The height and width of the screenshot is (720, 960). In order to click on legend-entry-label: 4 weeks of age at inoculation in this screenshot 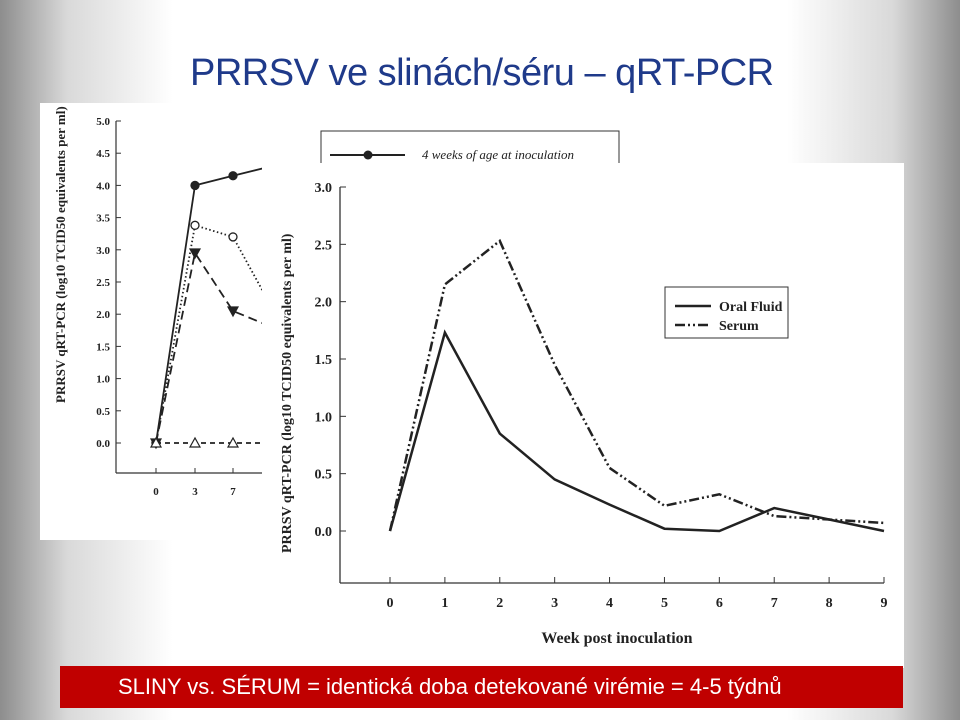, I will do `click(498, 154)`.